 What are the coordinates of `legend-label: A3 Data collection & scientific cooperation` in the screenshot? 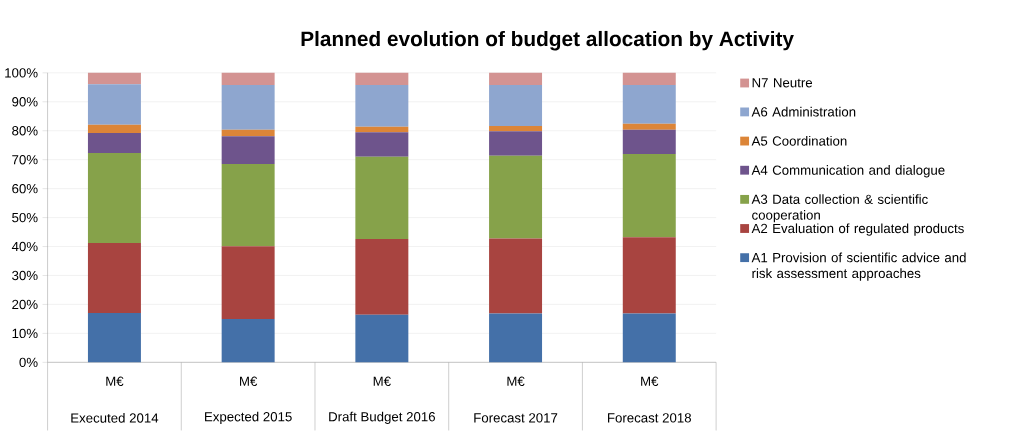 It's located at (839, 208).